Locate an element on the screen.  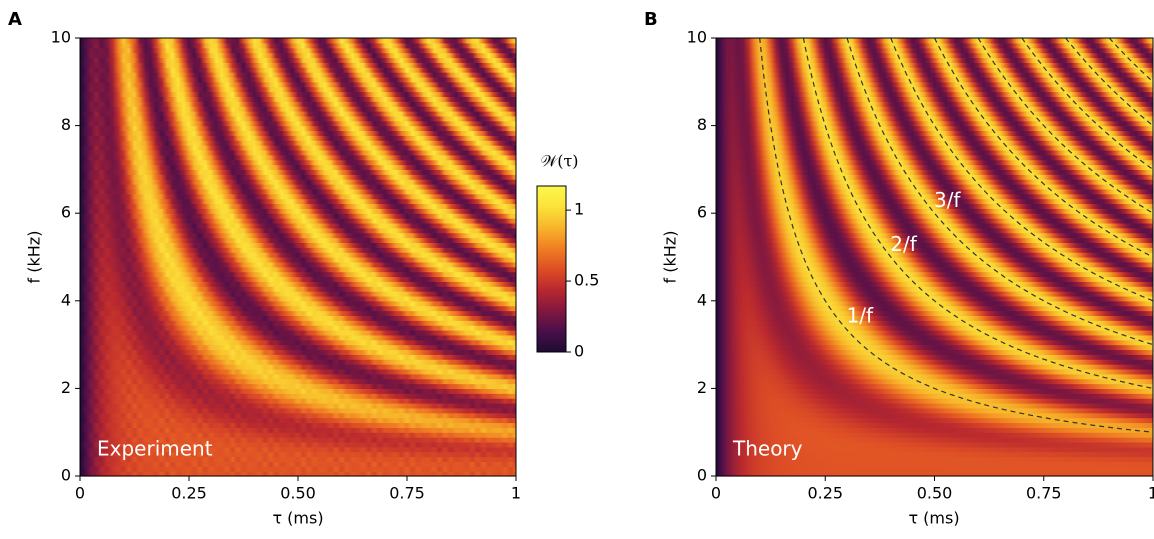
curve-label: 3/f is located at coordinates (947, 200).